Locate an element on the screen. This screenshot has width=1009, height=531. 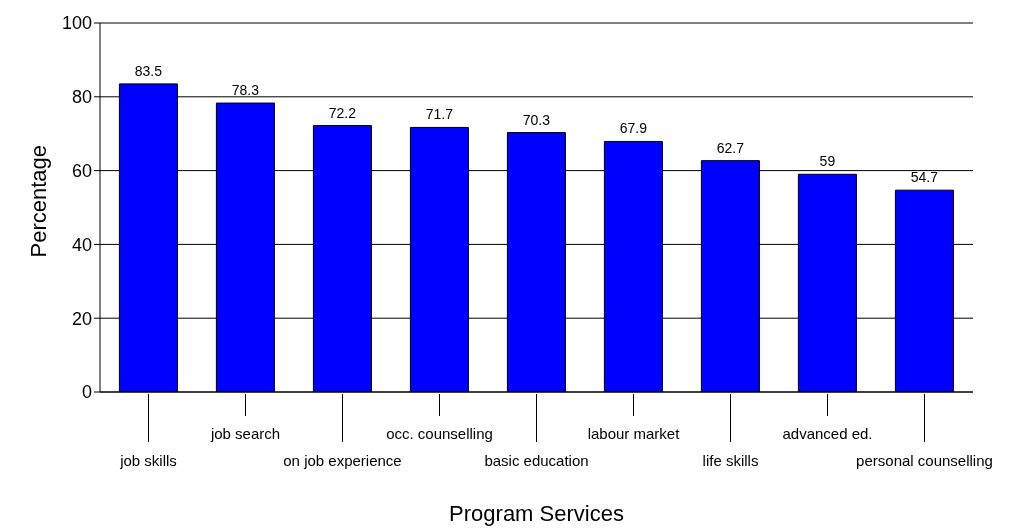
x-tick-label: advanced ed. is located at coordinates (827, 433).